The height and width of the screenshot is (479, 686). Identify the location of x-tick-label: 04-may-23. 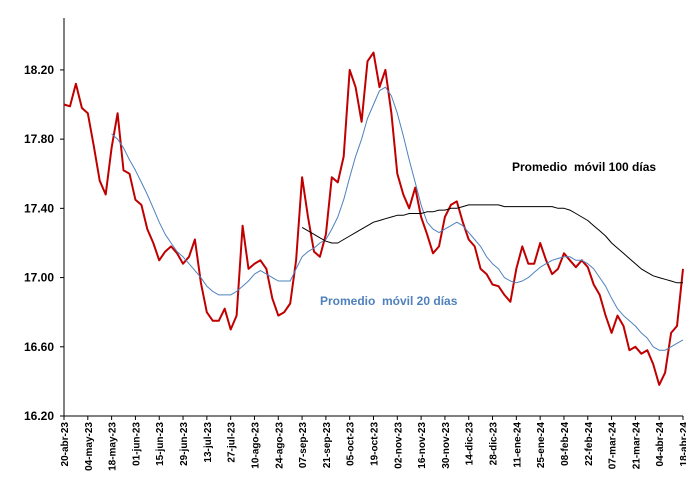
(89, 446).